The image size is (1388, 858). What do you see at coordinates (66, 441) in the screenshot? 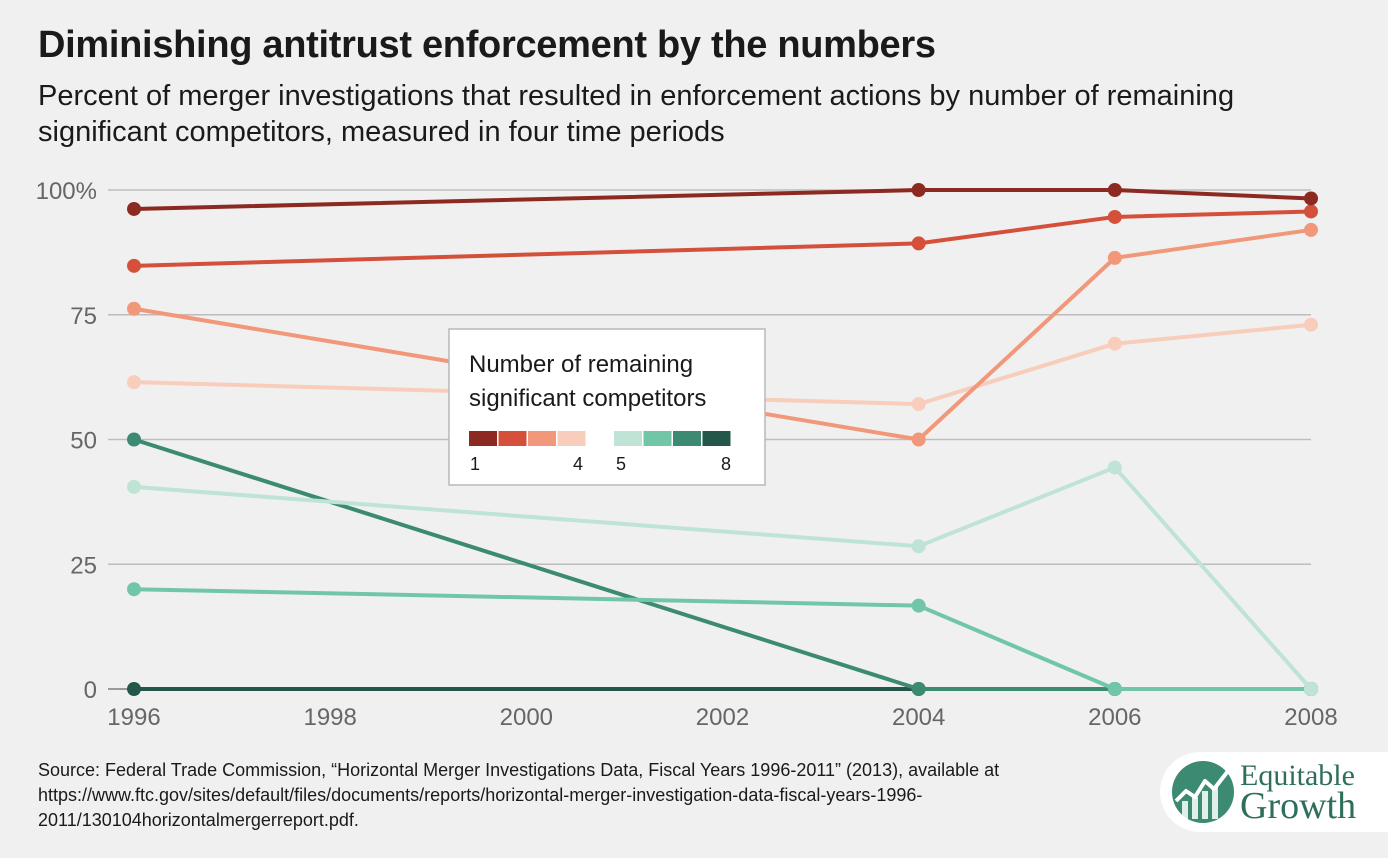
I see `y-axis-ticks: 0 25 50 75 100%` at bounding box center [66, 441].